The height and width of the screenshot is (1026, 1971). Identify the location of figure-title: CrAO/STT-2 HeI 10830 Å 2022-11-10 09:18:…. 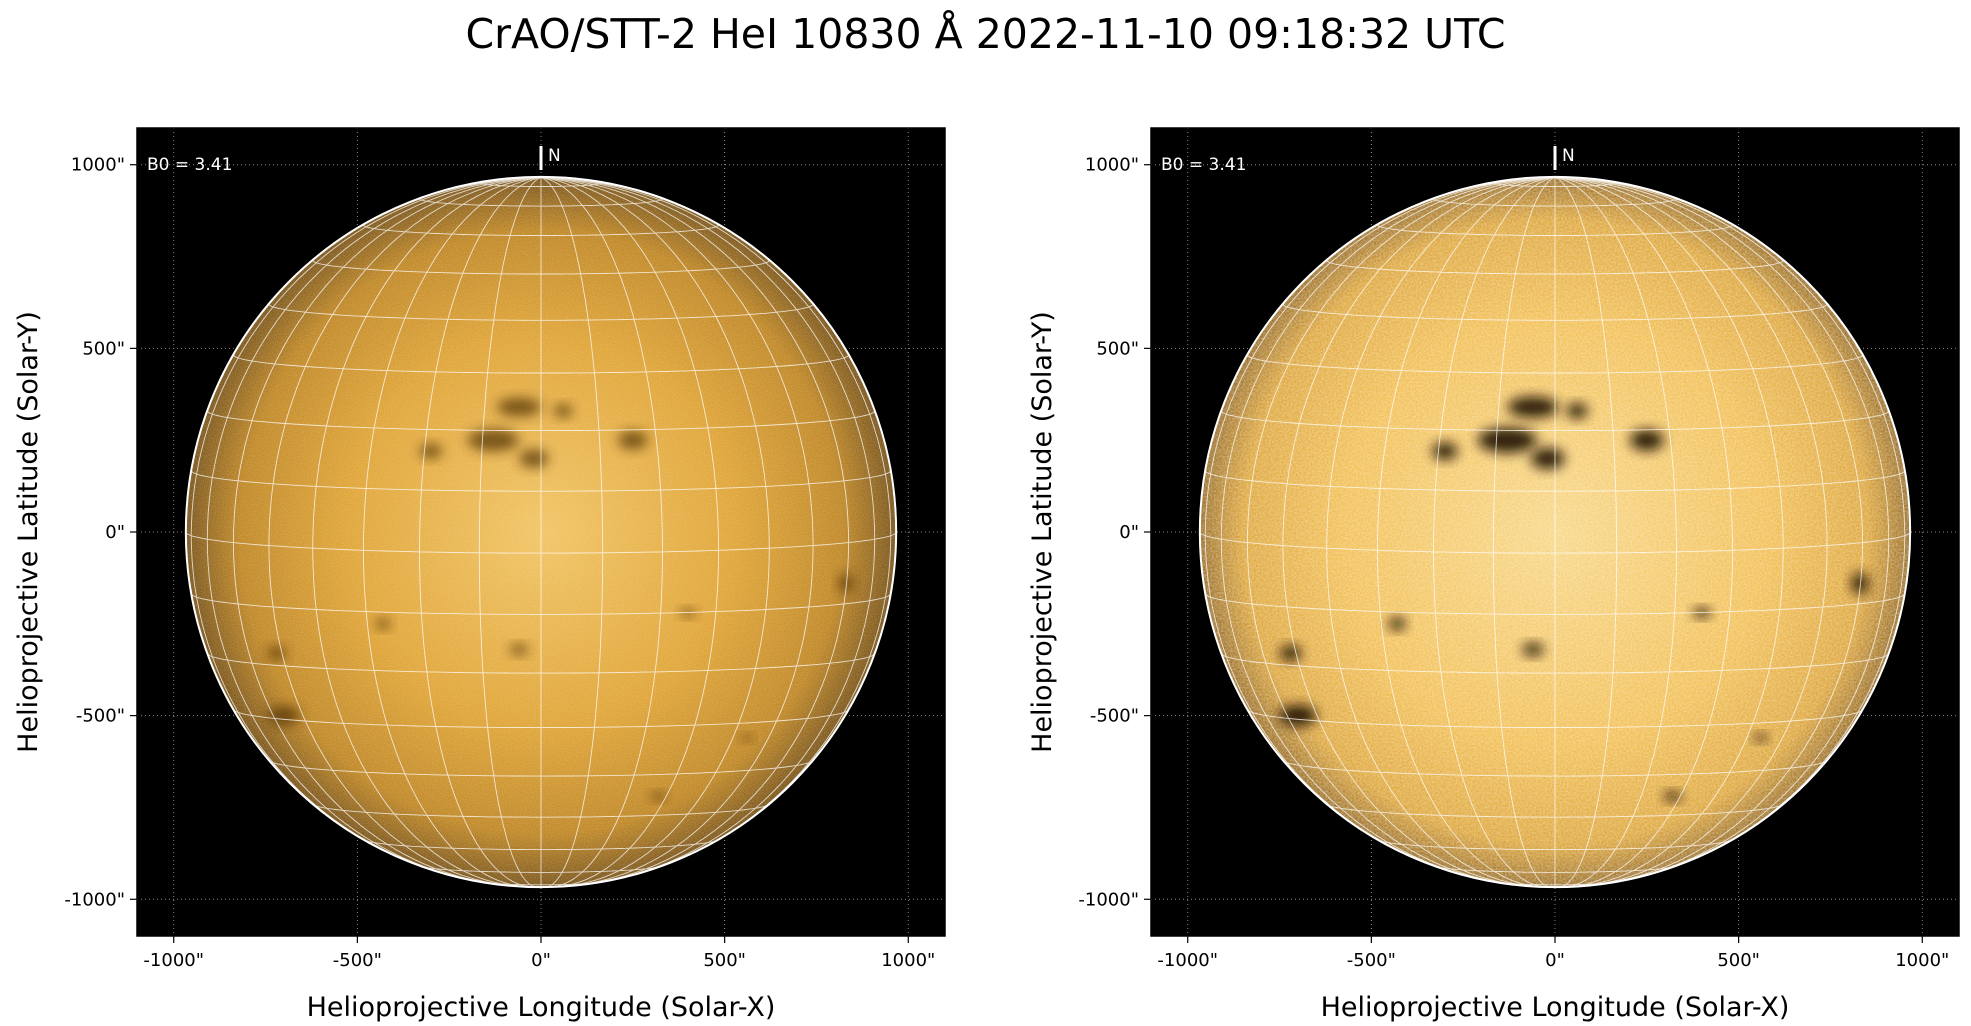
(985, 34).